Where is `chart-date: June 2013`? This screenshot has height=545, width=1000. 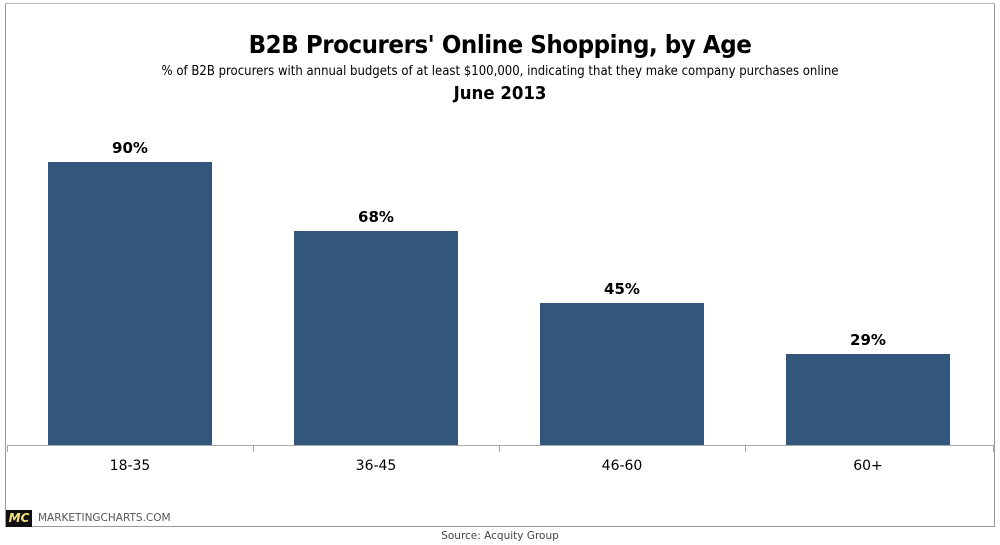 chart-date: June 2013 is located at coordinates (500, 93).